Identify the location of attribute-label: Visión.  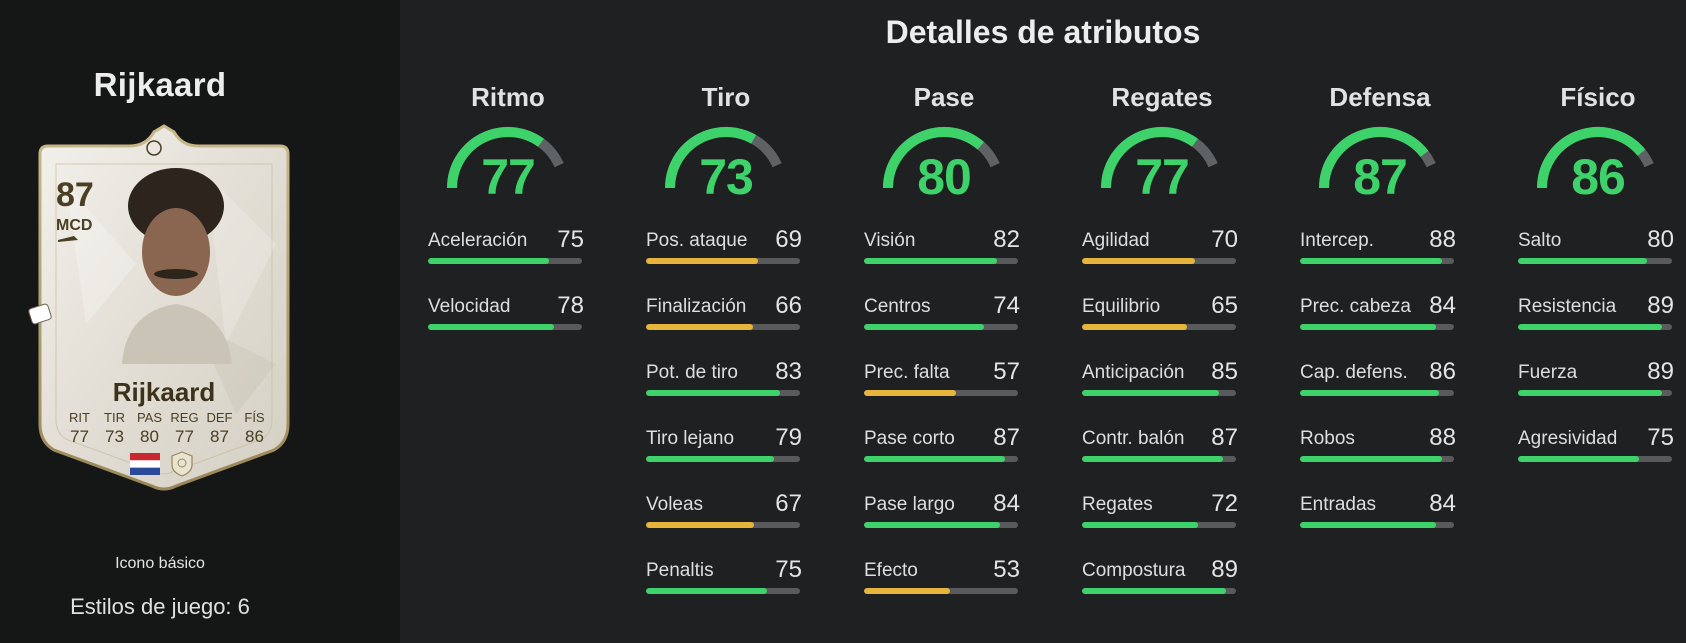
(890, 240).